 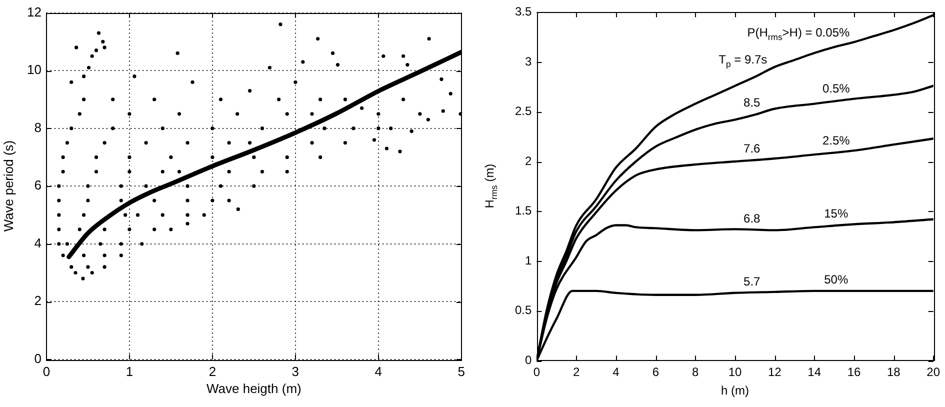 I want to click on x-axis-title: h (m), so click(x=735, y=390).